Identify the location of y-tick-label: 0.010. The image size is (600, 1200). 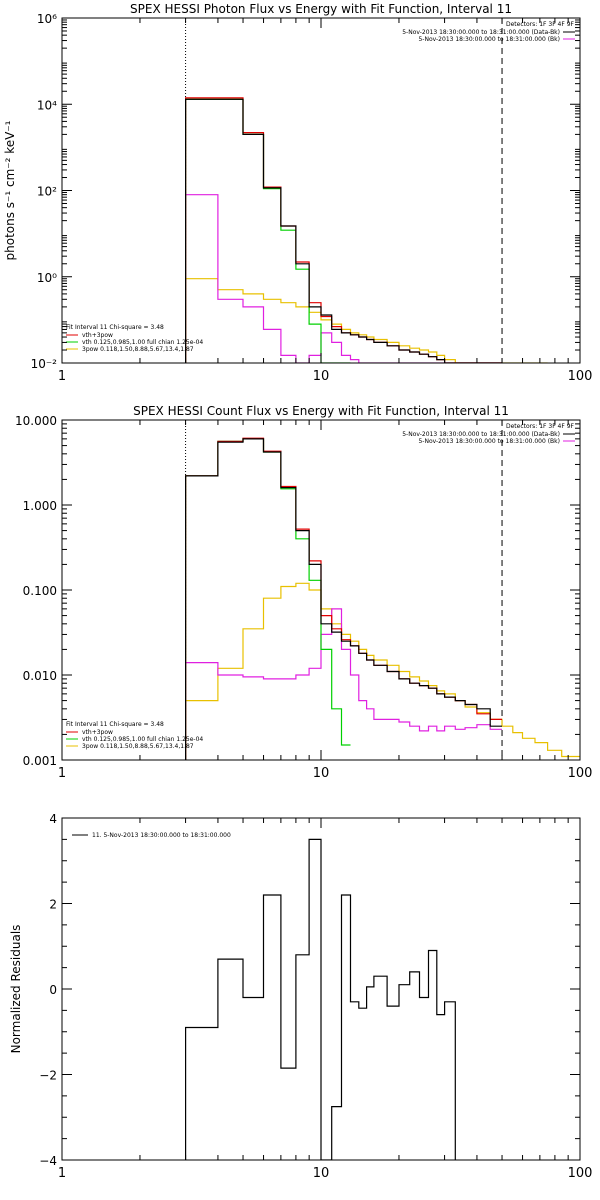
(40, 676).